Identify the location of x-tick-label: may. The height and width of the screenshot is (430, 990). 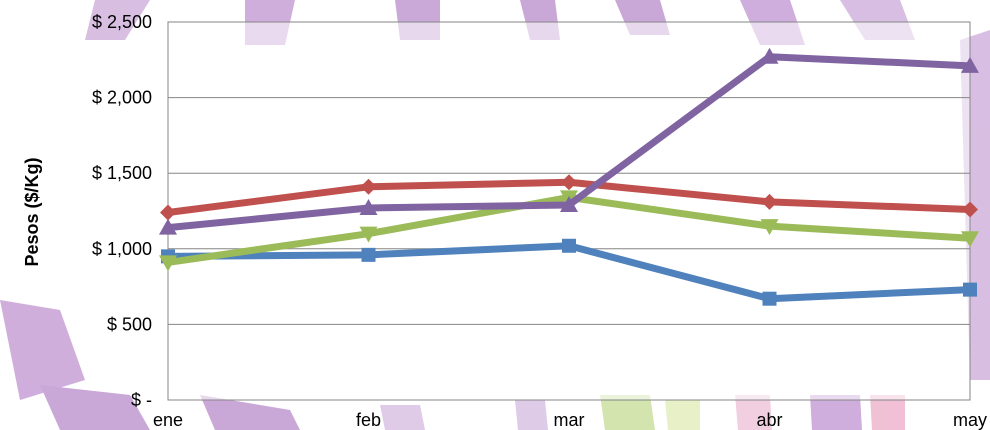
(970, 420).